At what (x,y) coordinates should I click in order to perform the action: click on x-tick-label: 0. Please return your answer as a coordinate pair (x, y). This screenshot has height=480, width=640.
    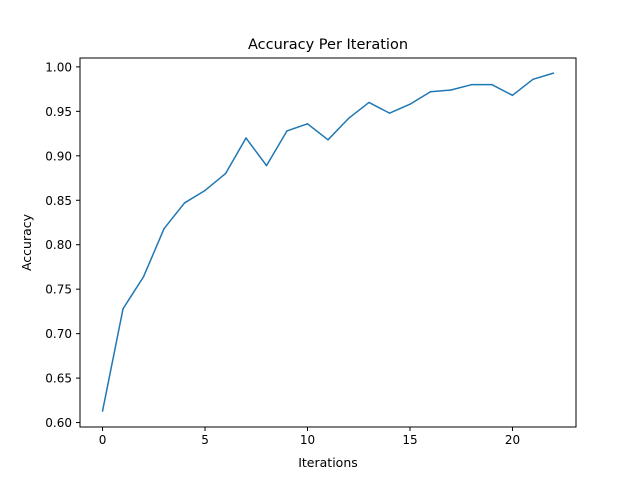
    Looking at the image, I should click on (103, 440).